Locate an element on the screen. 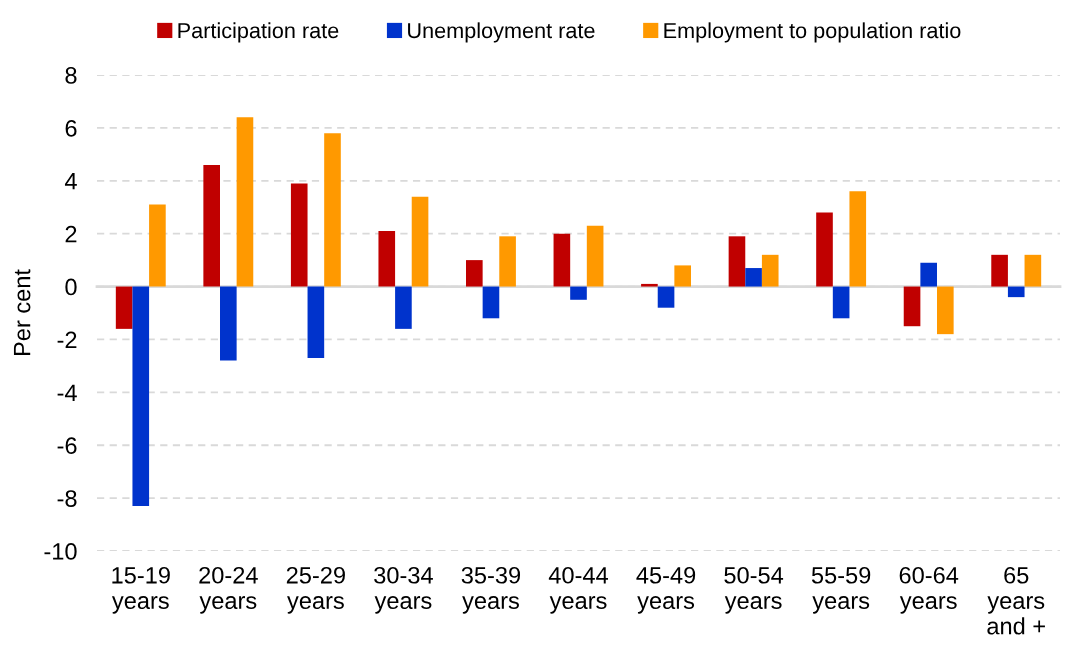  y-tick-label: -2 is located at coordinates (67, 339).